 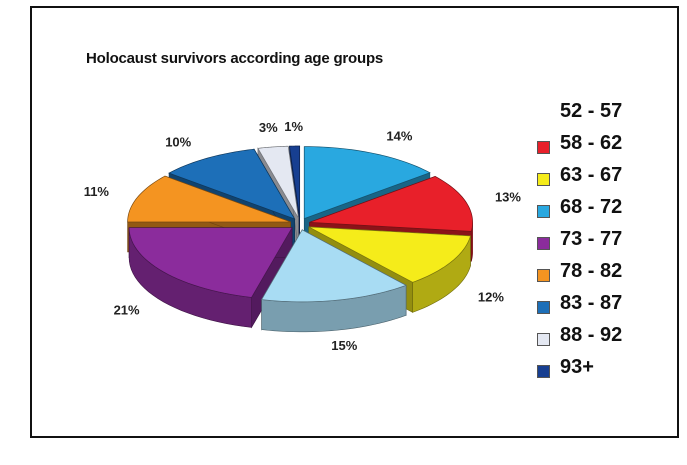 I want to click on legend-label: 58 - 62, so click(x=591, y=143).